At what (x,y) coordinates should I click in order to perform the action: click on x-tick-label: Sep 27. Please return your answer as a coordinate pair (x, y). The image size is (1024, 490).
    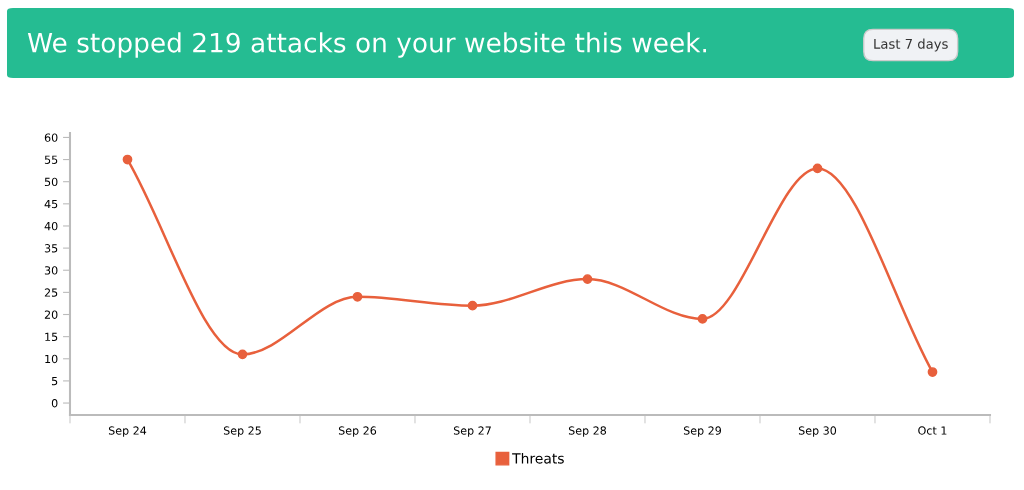
    Looking at the image, I should click on (472, 431).